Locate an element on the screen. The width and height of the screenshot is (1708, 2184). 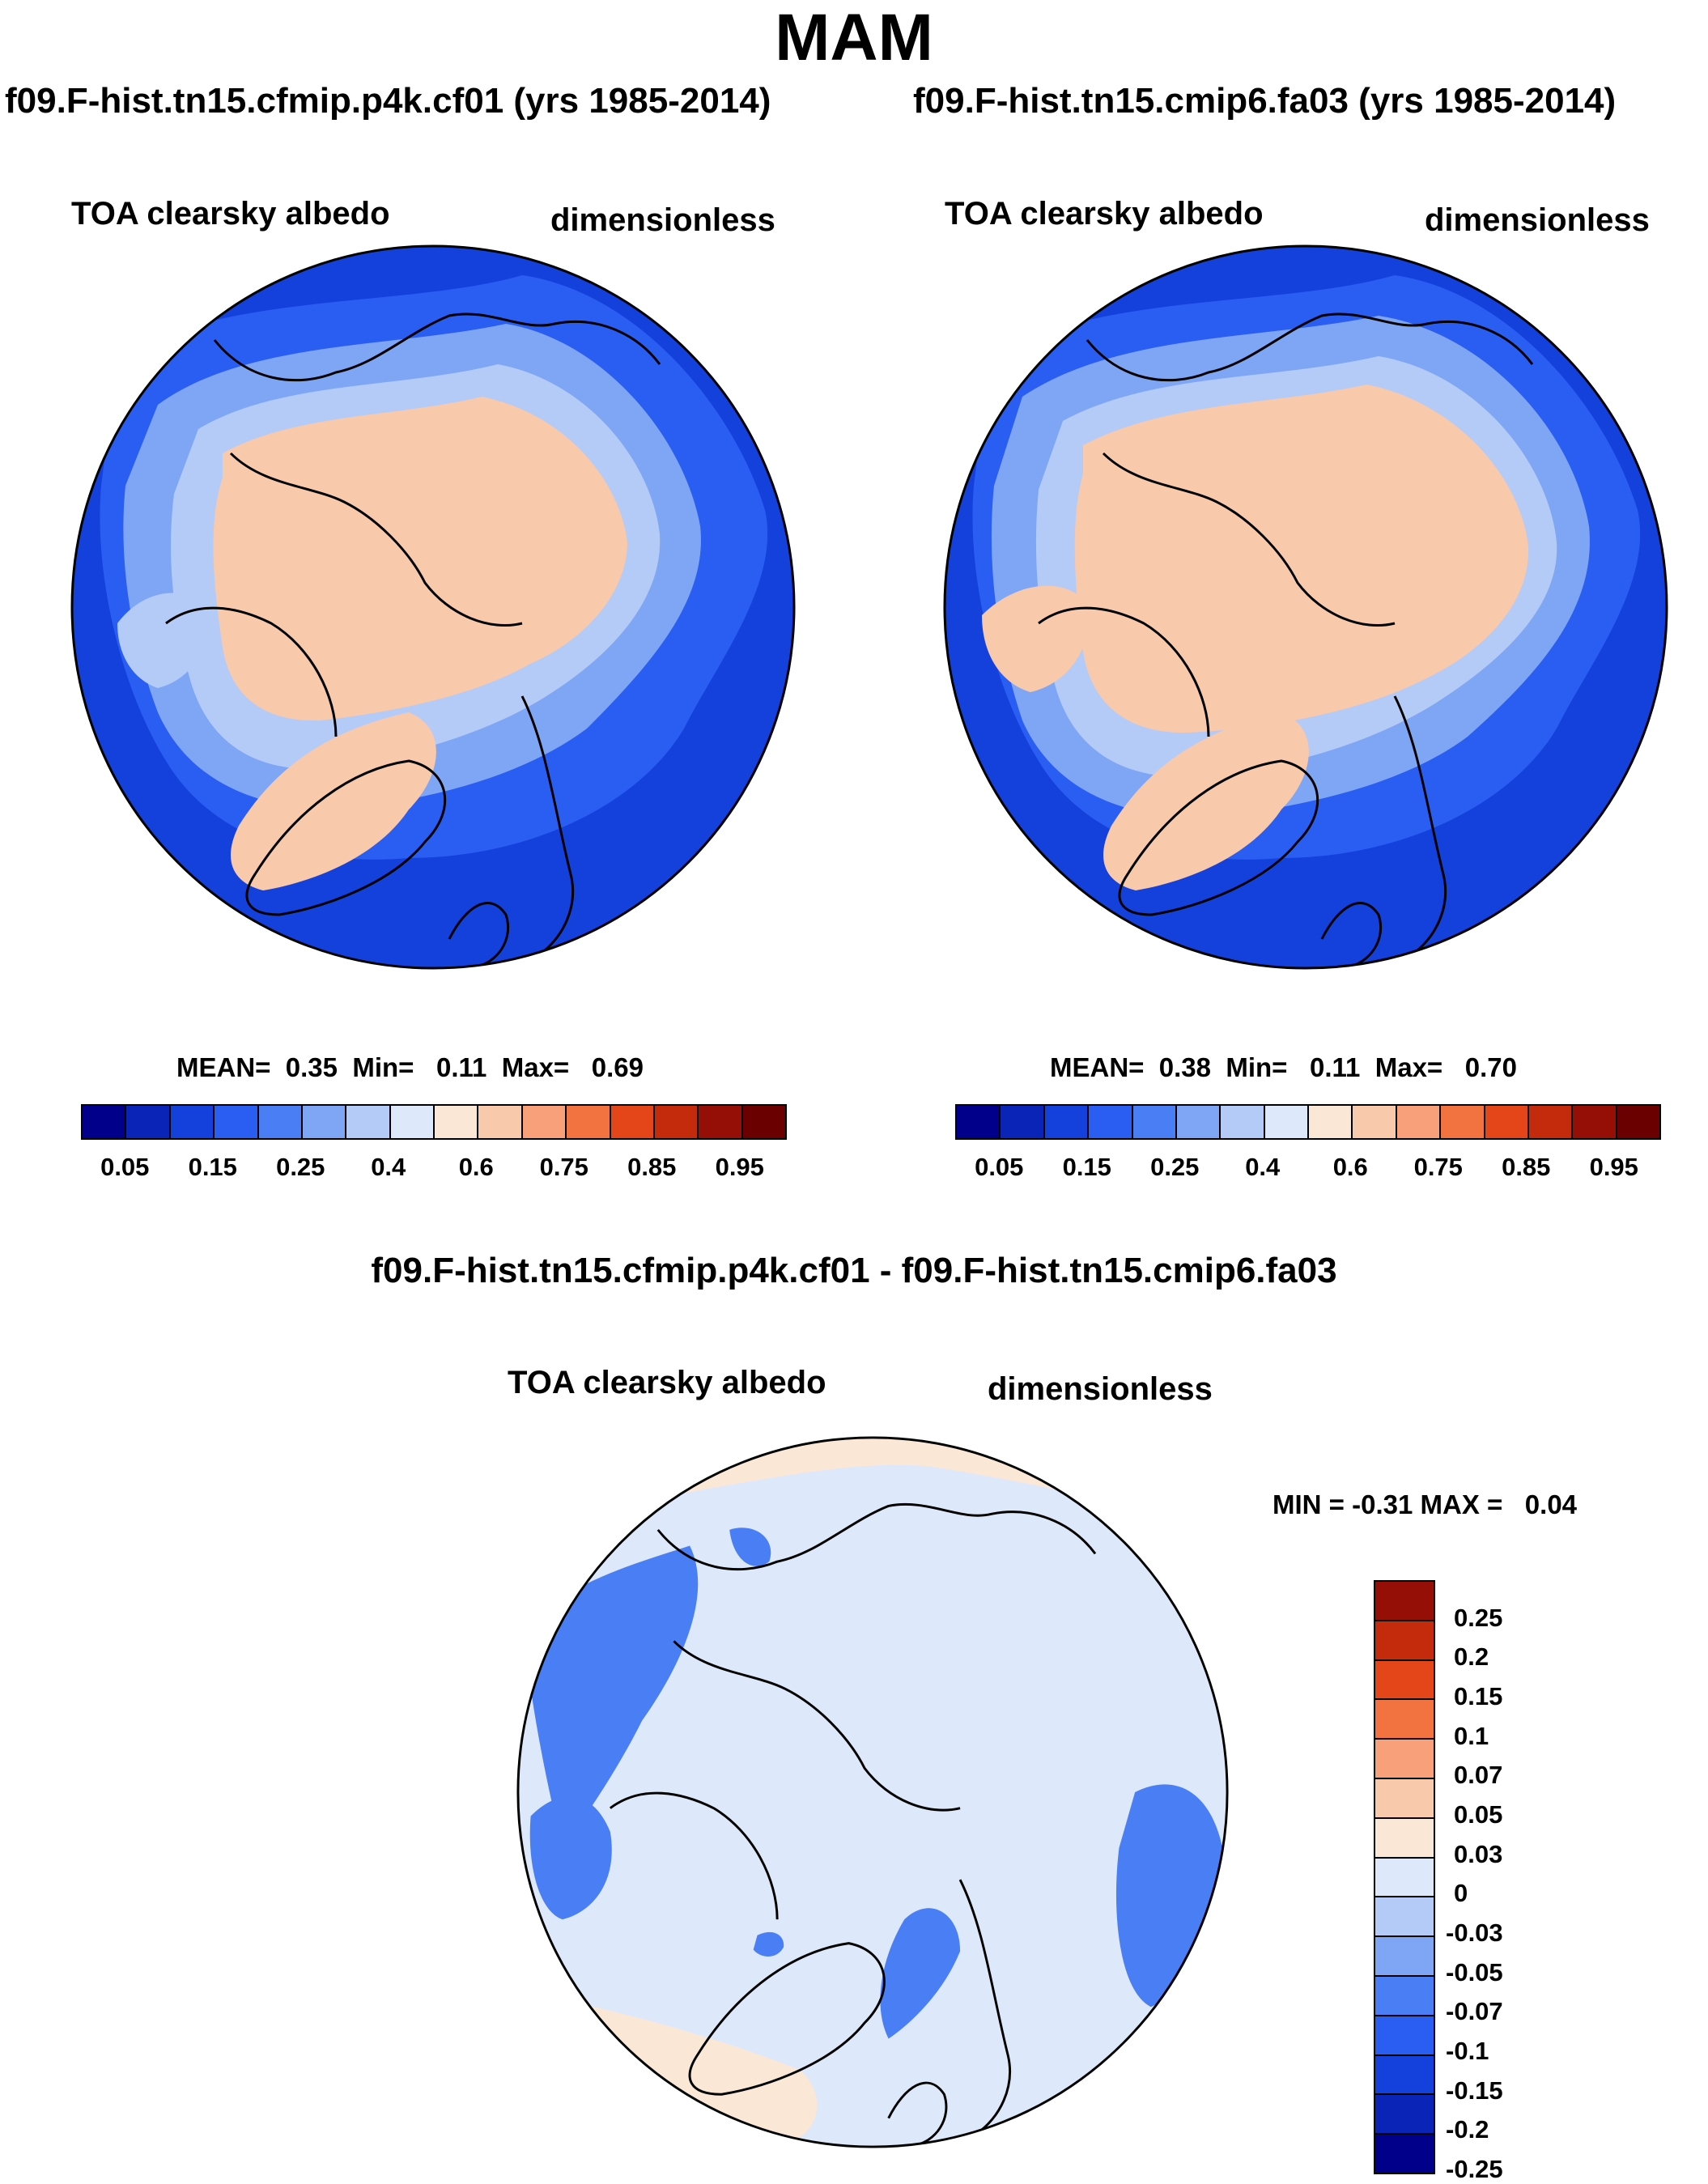
panel-2-colorbar-tick-label: 0.25 is located at coordinates (1175, 1167).